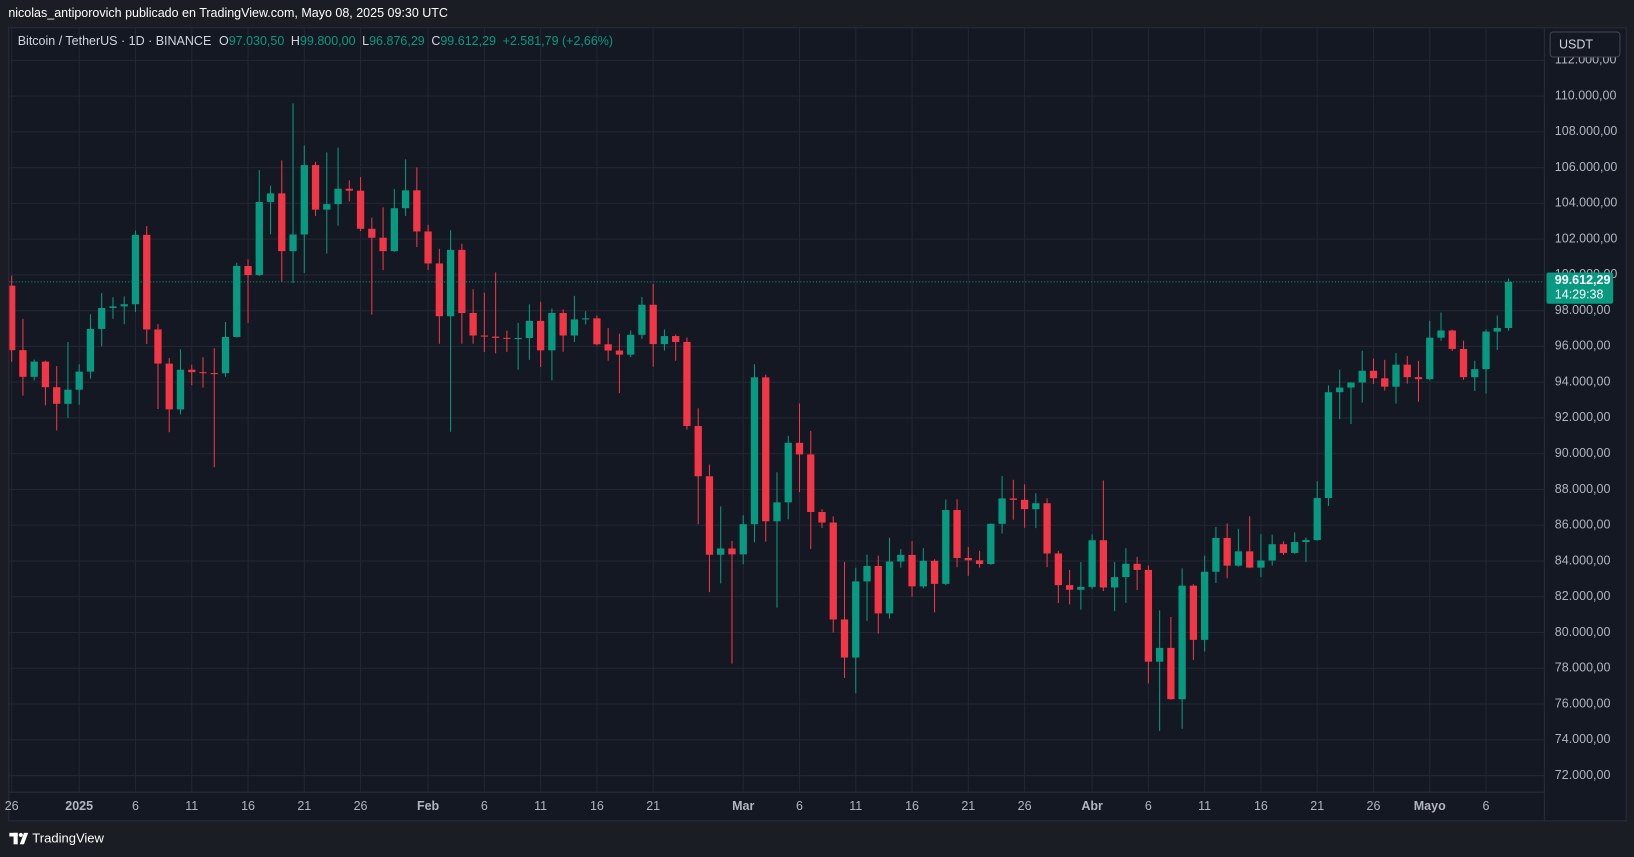  What do you see at coordinates (115, 41) in the screenshot?
I see `symbol: Bitcoin / TetherUS · 1D · BINANCE` at bounding box center [115, 41].